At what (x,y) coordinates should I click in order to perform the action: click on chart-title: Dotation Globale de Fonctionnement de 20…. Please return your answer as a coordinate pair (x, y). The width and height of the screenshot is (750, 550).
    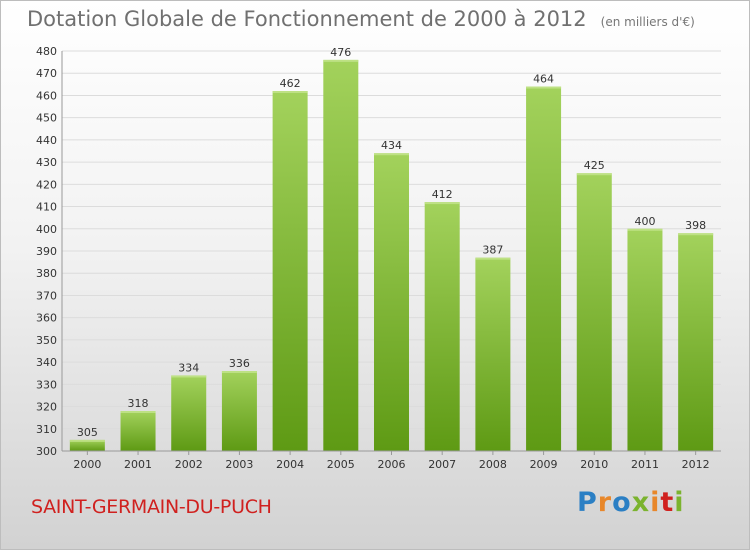
    Looking at the image, I should click on (361, 19).